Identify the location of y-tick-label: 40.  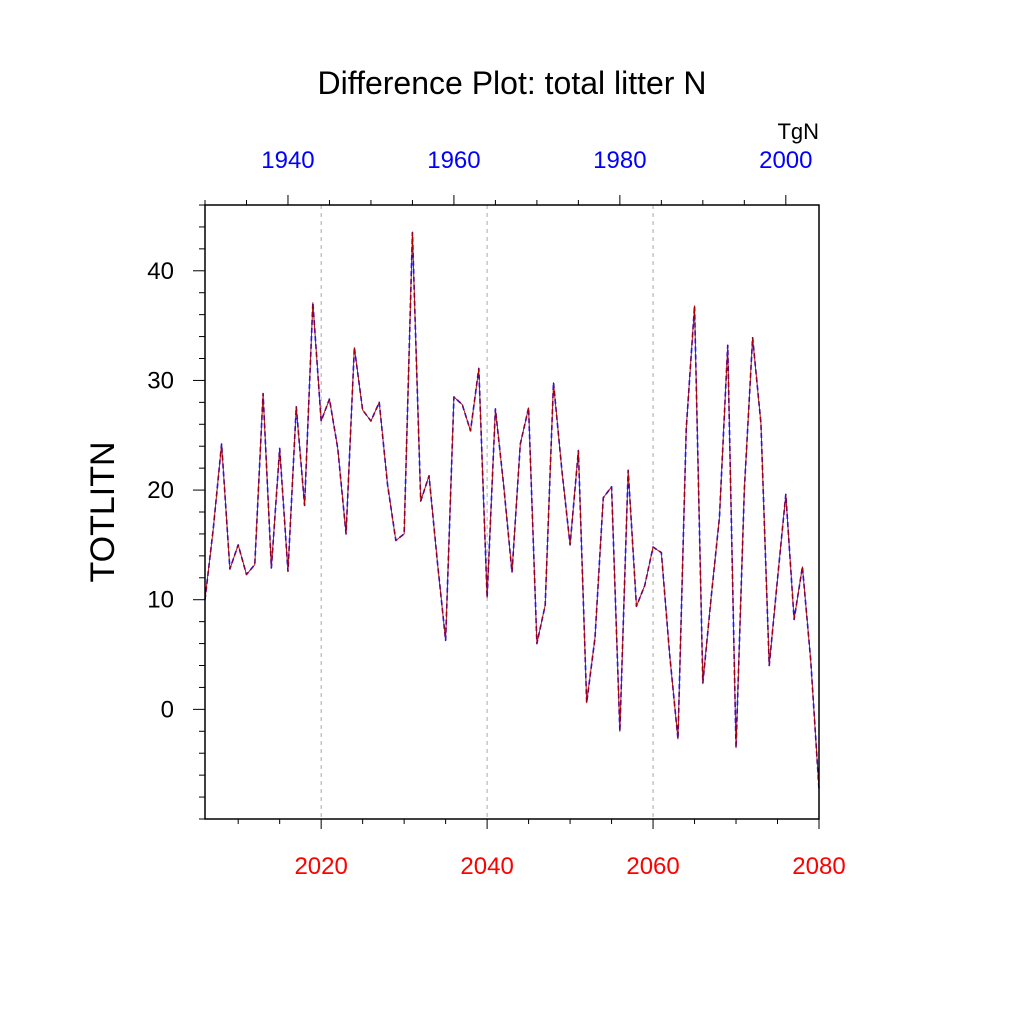
(160, 271).